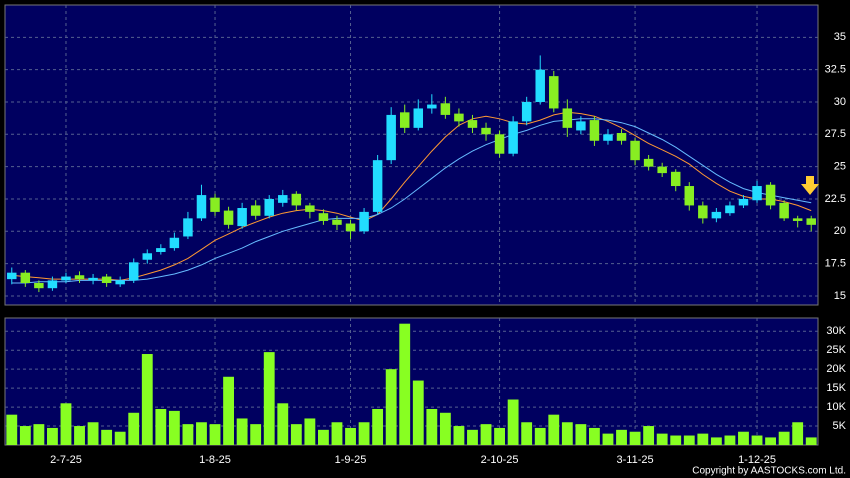  Describe the element at coordinates (840, 167) in the screenshot. I see `y-tick-label: 25` at that location.